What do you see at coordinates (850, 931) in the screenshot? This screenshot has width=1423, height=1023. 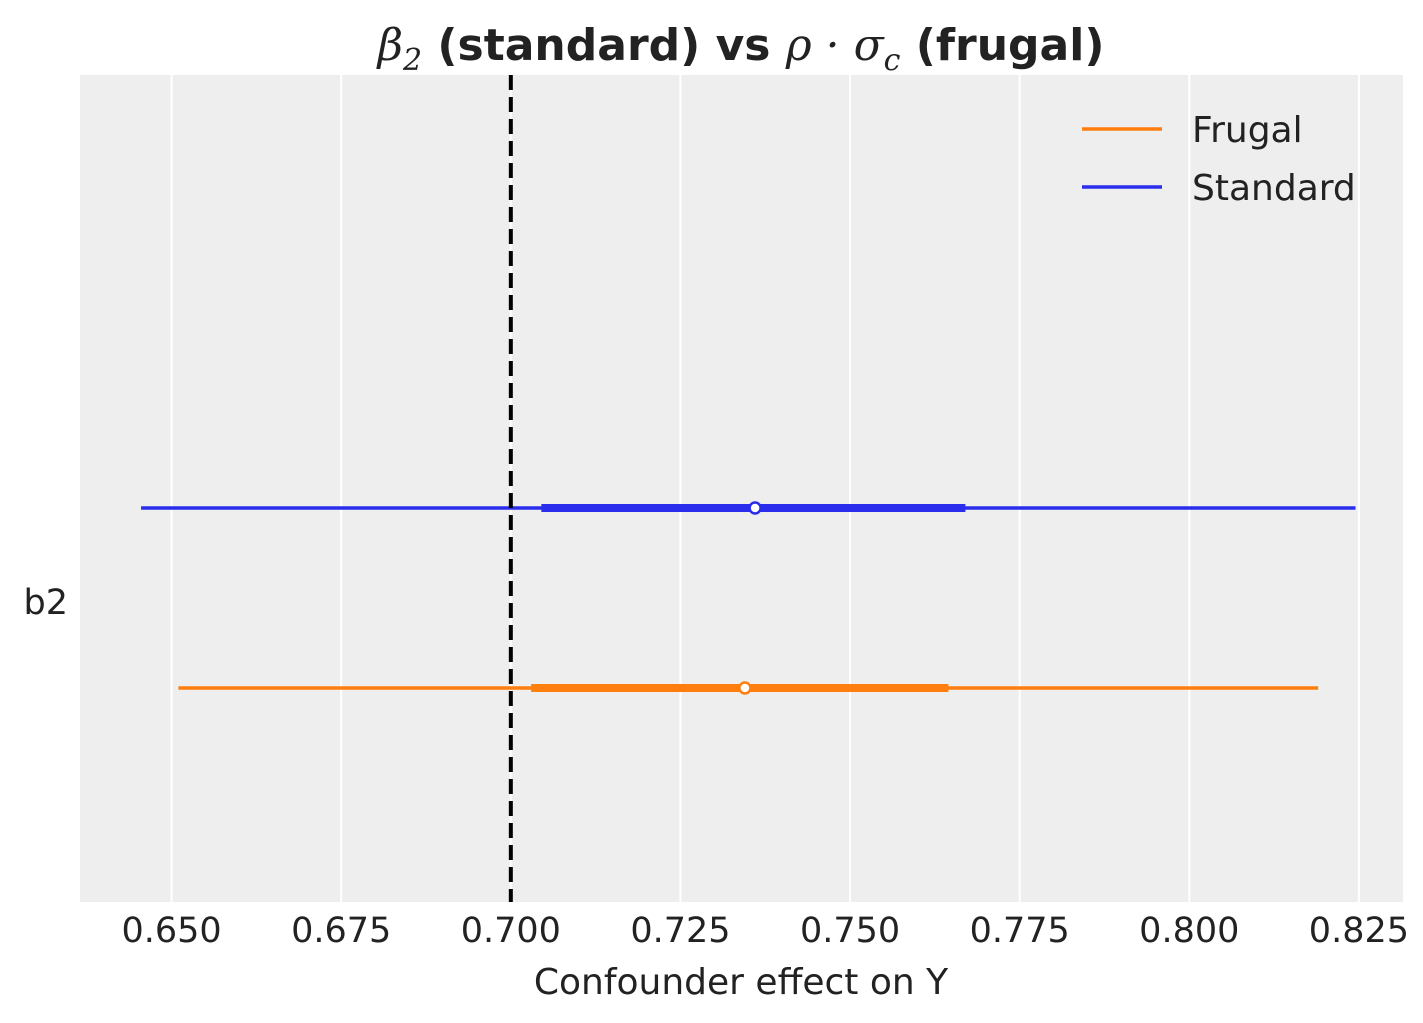 I see `x-tick-label: 0.750` at bounding box center [850, 931].